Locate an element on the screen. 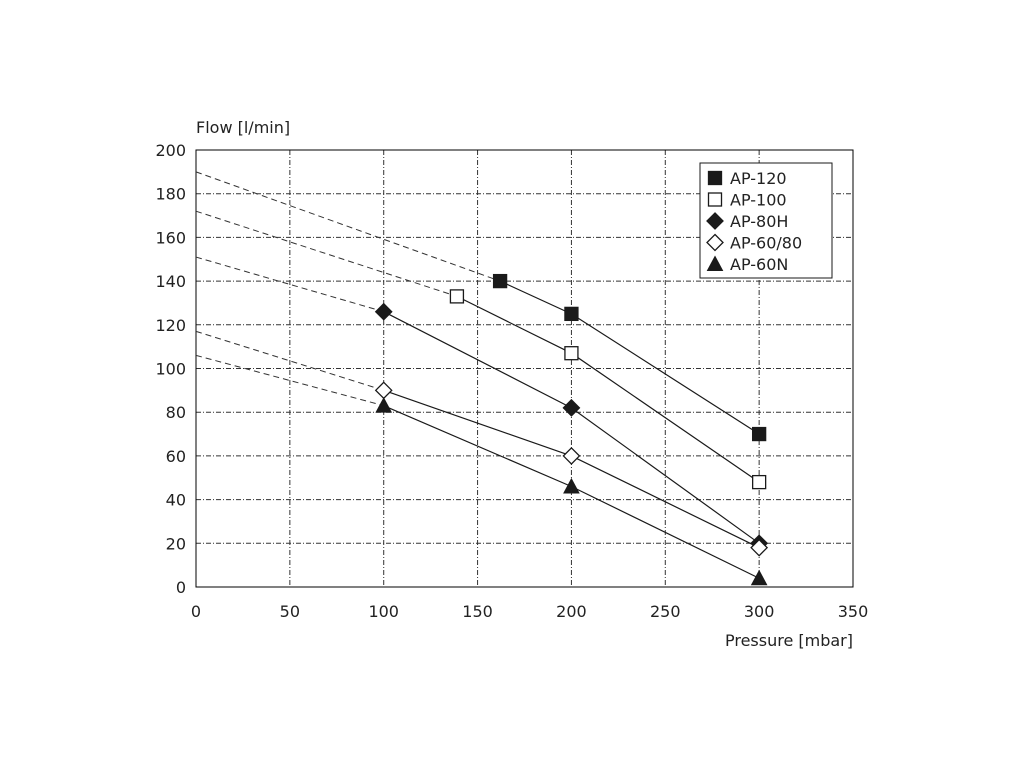 The height and width of the screenshot is (768, 1024). x-axis-title: Pressure [mbar] is located at coordinates (789, 640).